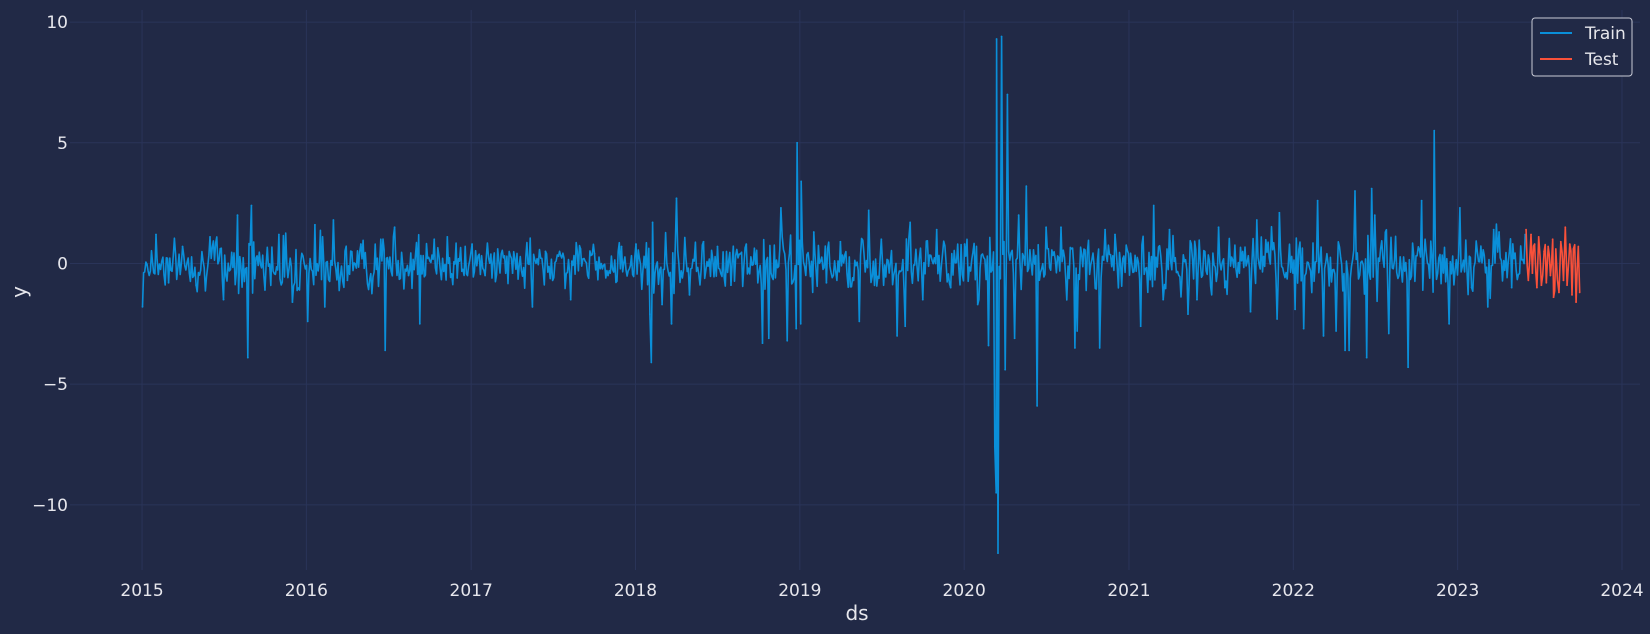  What do you see at coordinates (799, 591) in the screenshot?
I see `x-tick-label-2019: 2019` at bounding box center [799, 591].